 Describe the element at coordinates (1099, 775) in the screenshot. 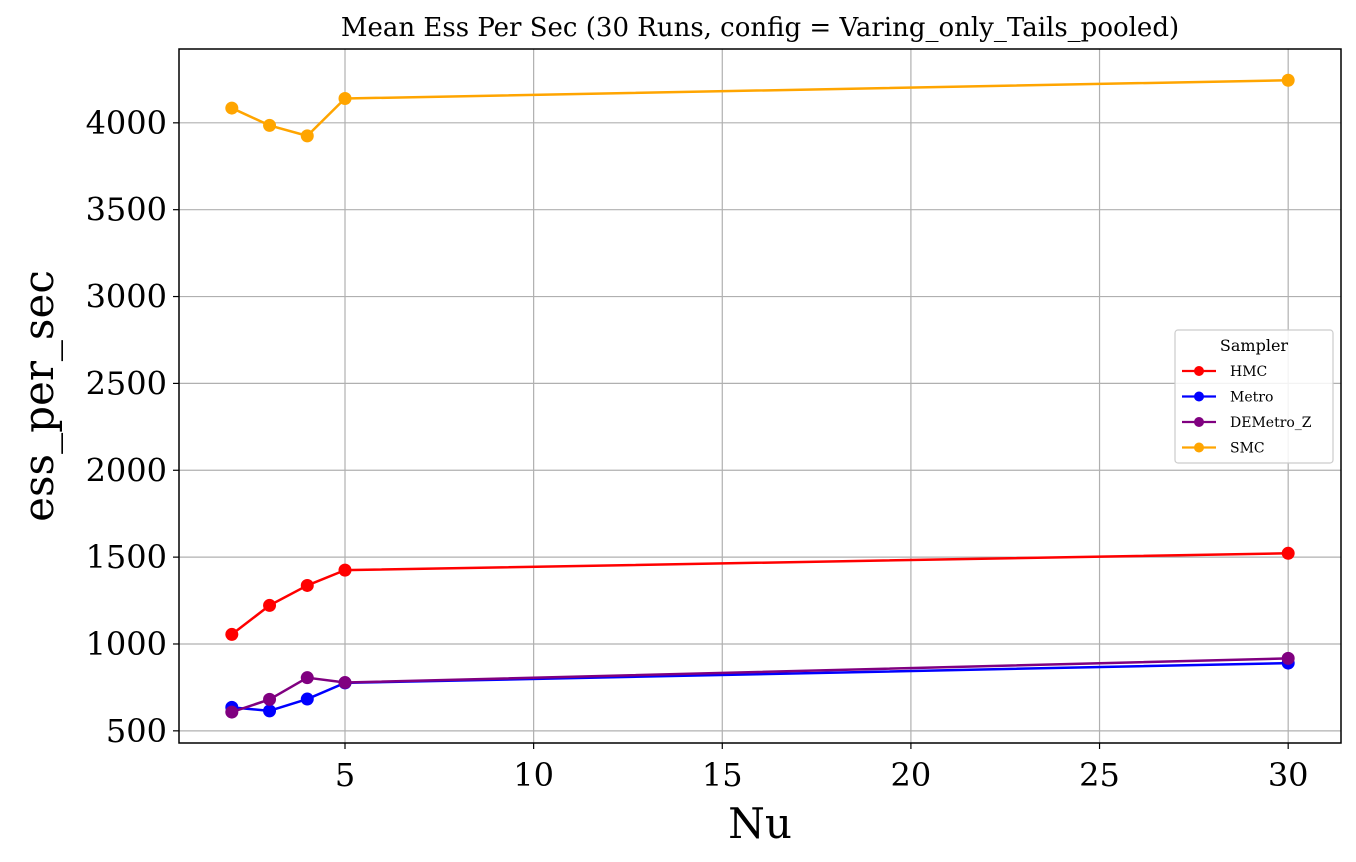

I see `x-tick-label: 25` at that location.